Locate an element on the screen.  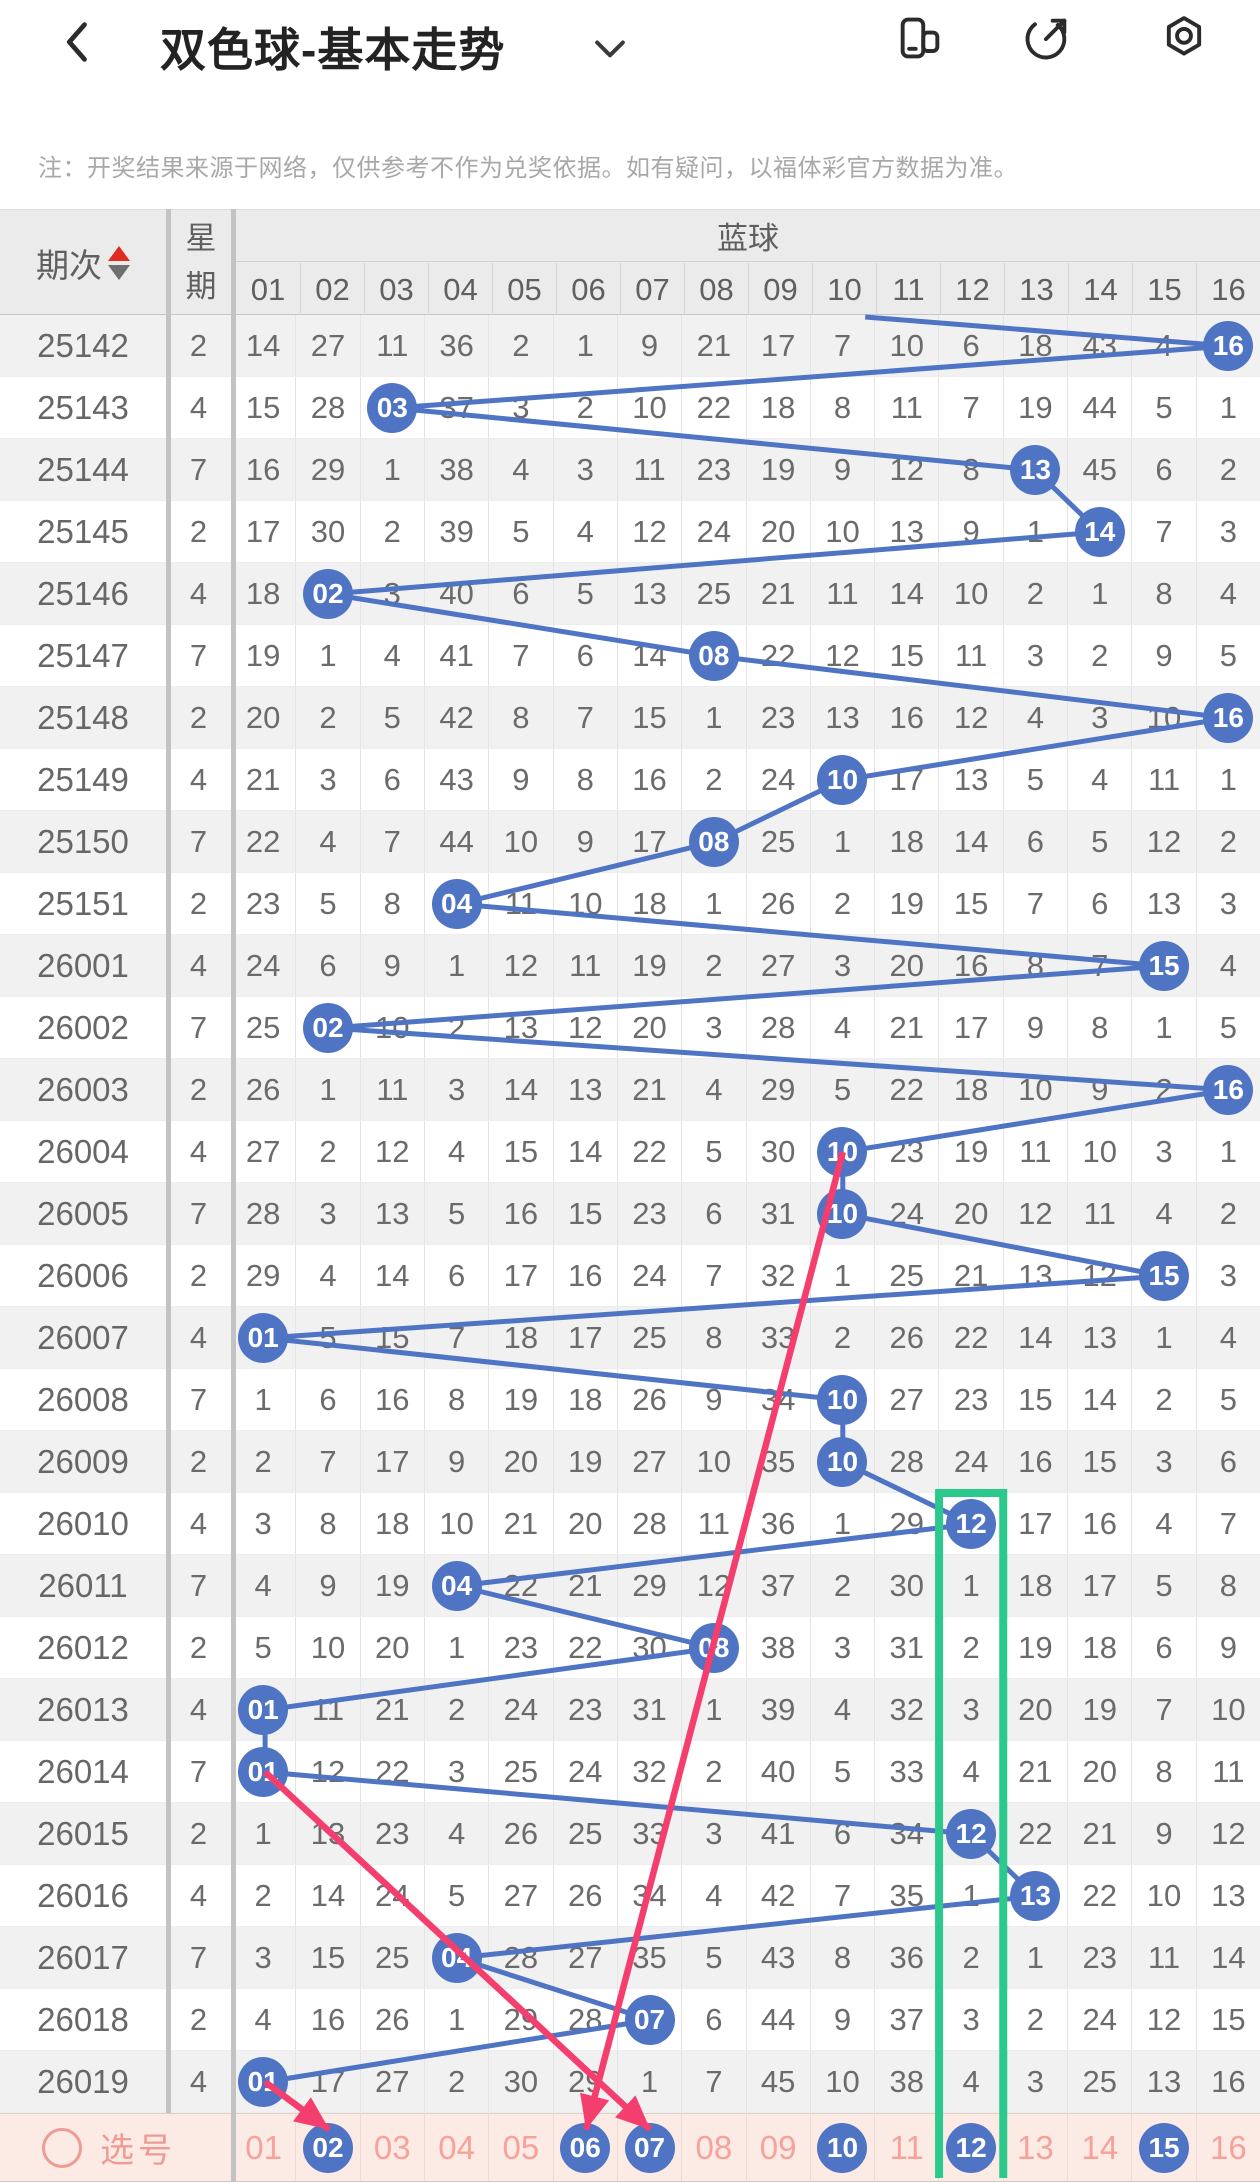
miss-cell-col01: 20 is located at coordinates (263, 717).